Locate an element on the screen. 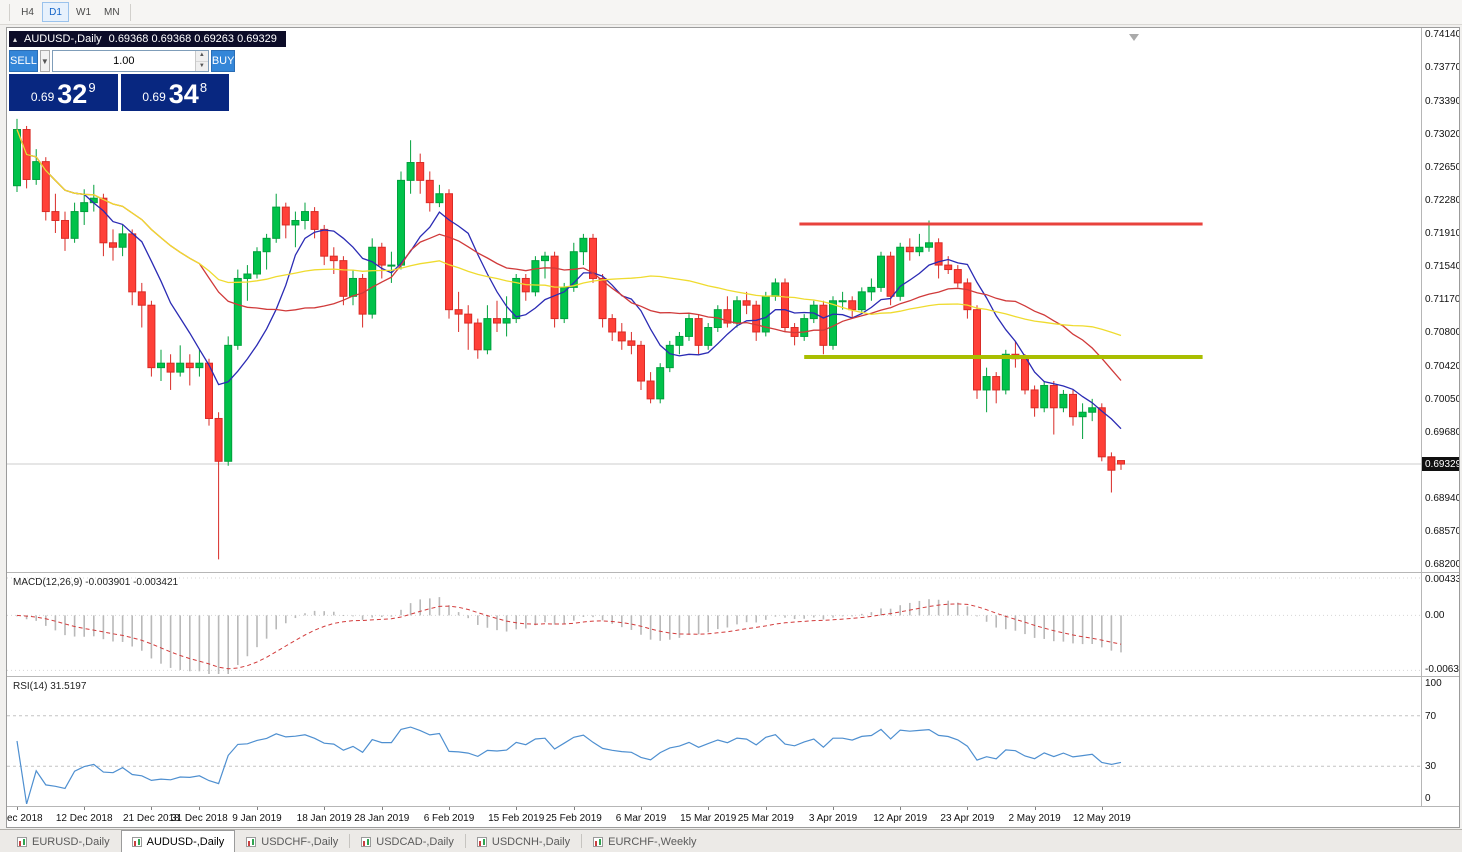 The image size is (1462, 852). volume-spinner: ▲ ▼ is located at coordinates (201, 61).